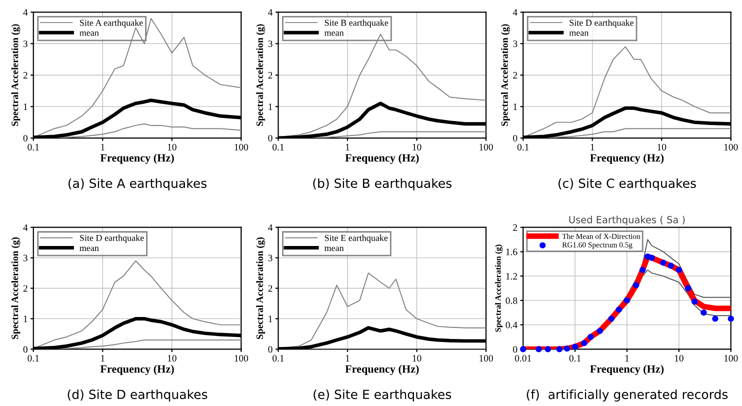 The image size is (742, 406). Describe the element at coordinates (523, 358) in the screenshot. I see `x-tick-label: 0.01` at that location.